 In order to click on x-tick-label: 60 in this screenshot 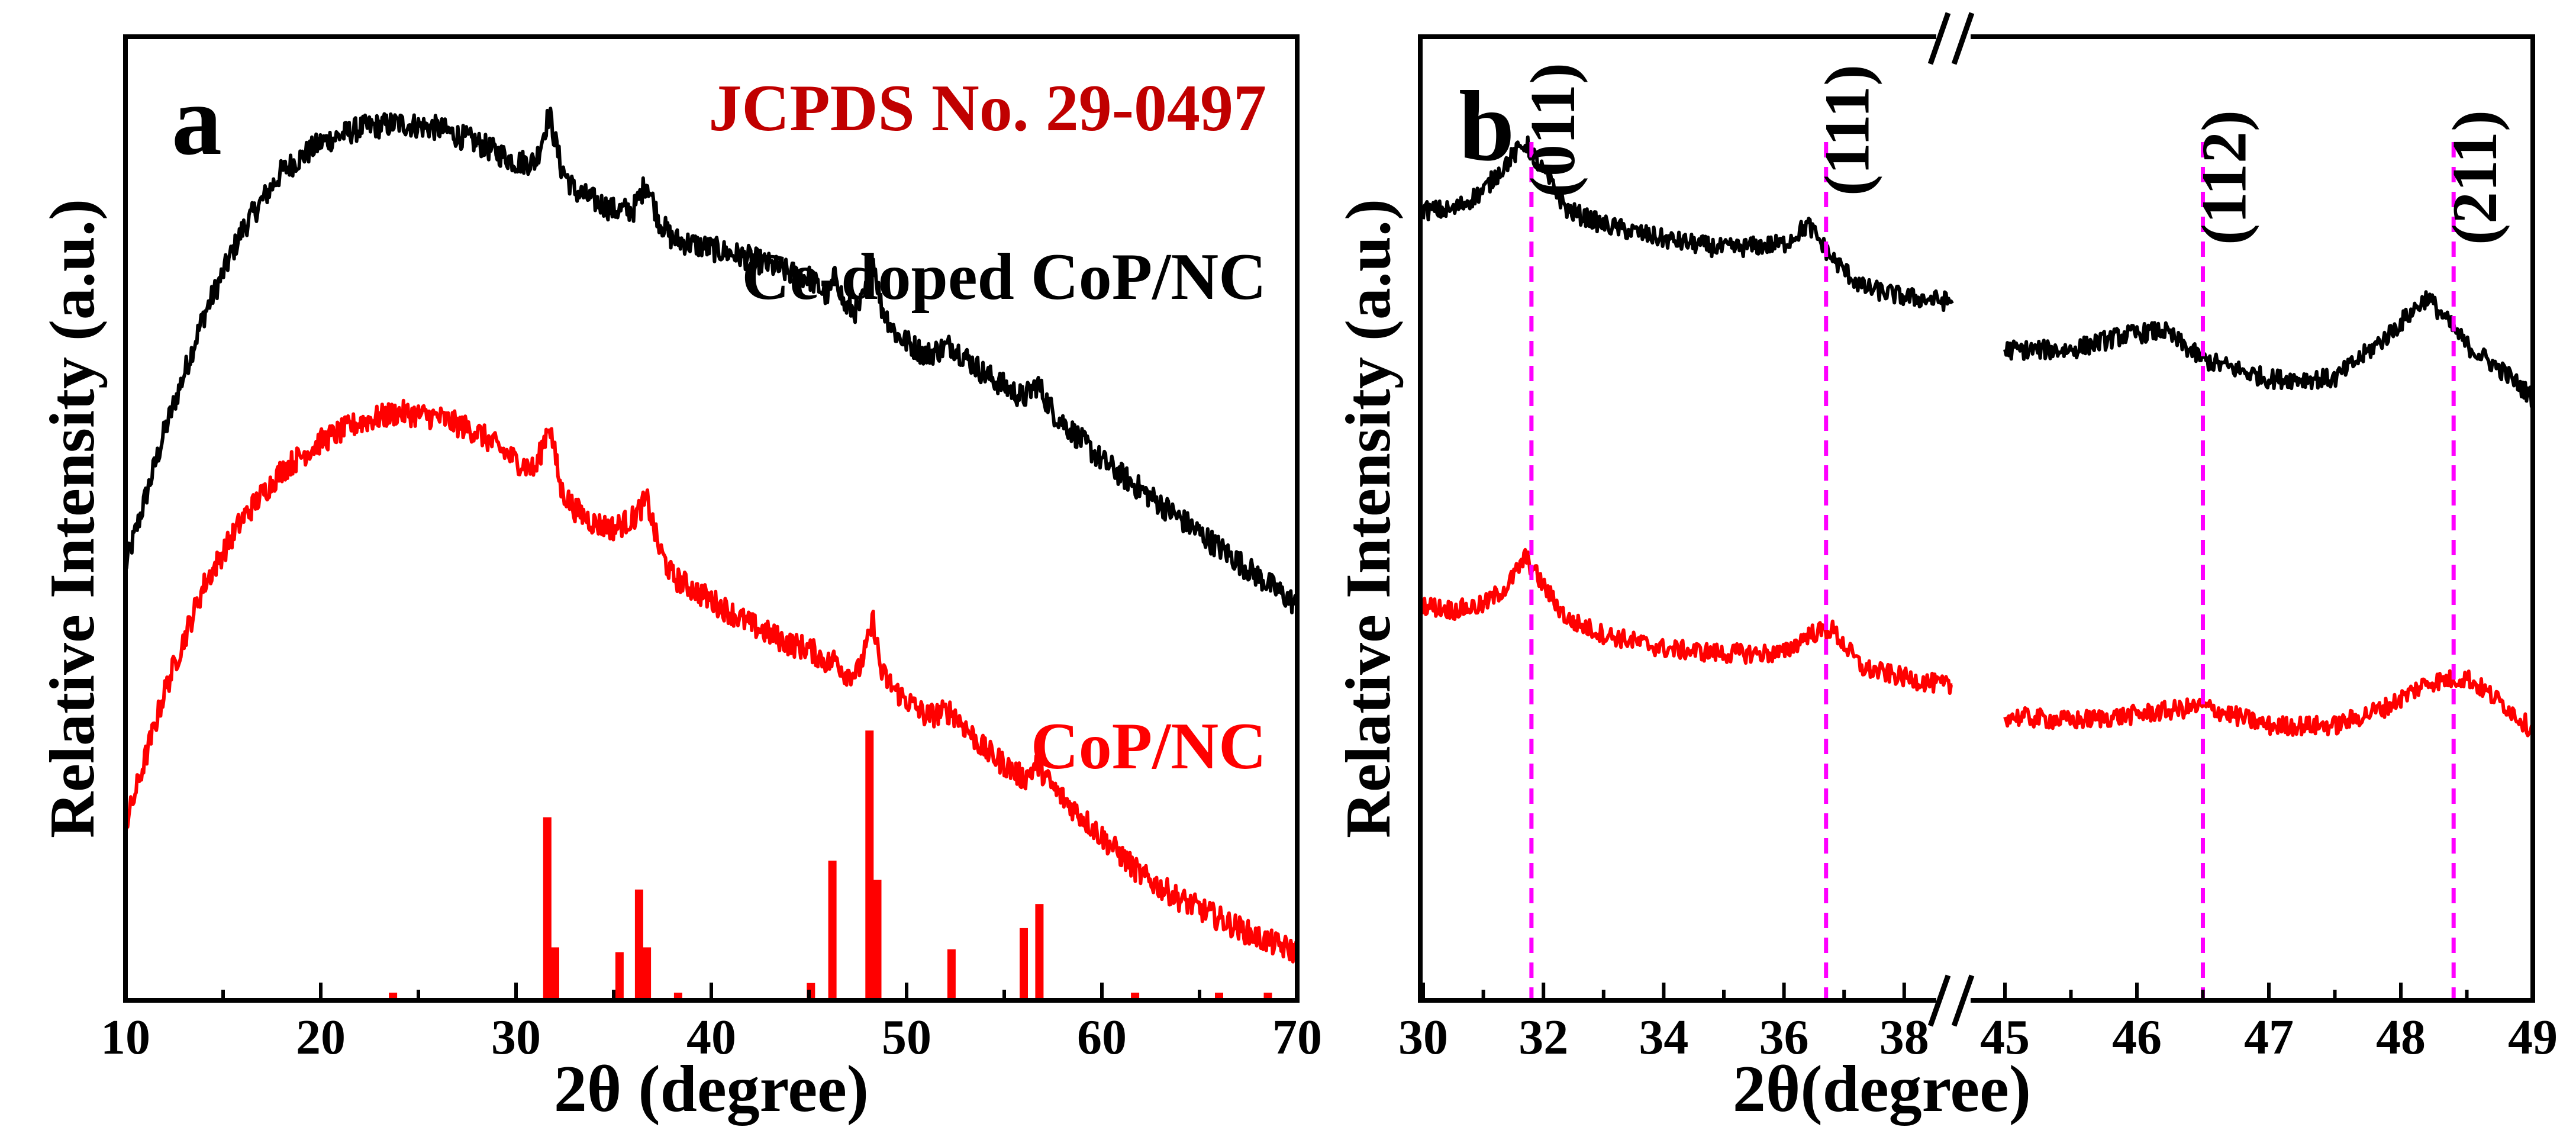, I will do `click(1102, 1037)`.